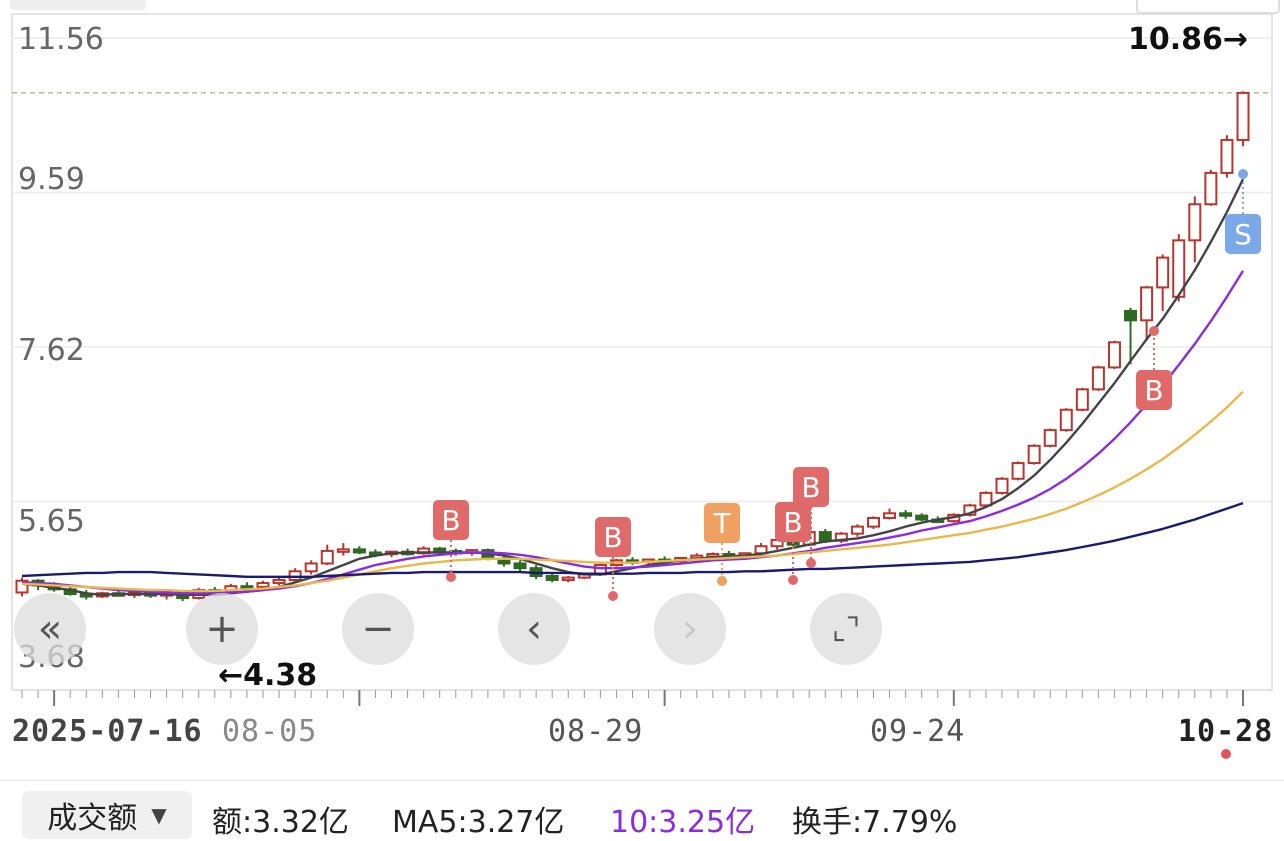 This screenshot has width=1284, height=841. I want to click on ma-line, so click(632, 539).